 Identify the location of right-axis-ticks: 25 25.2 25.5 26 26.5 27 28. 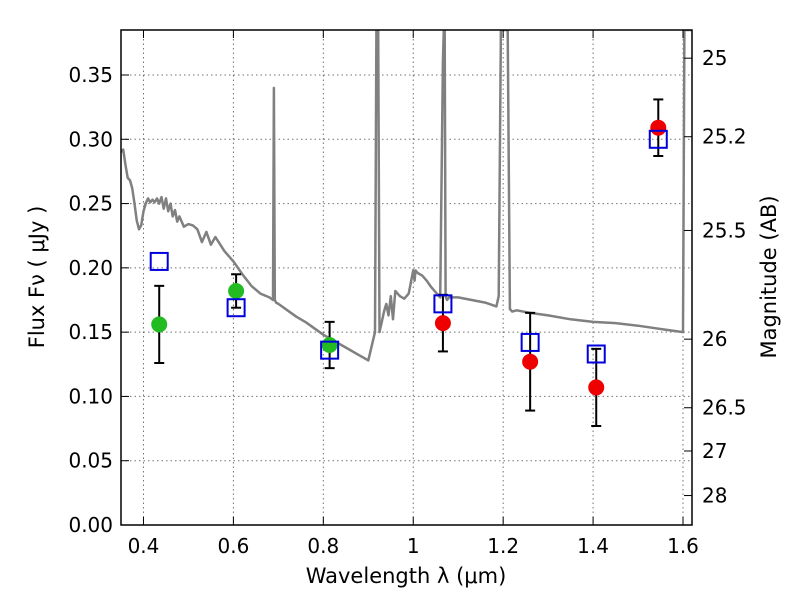
(715, 277).